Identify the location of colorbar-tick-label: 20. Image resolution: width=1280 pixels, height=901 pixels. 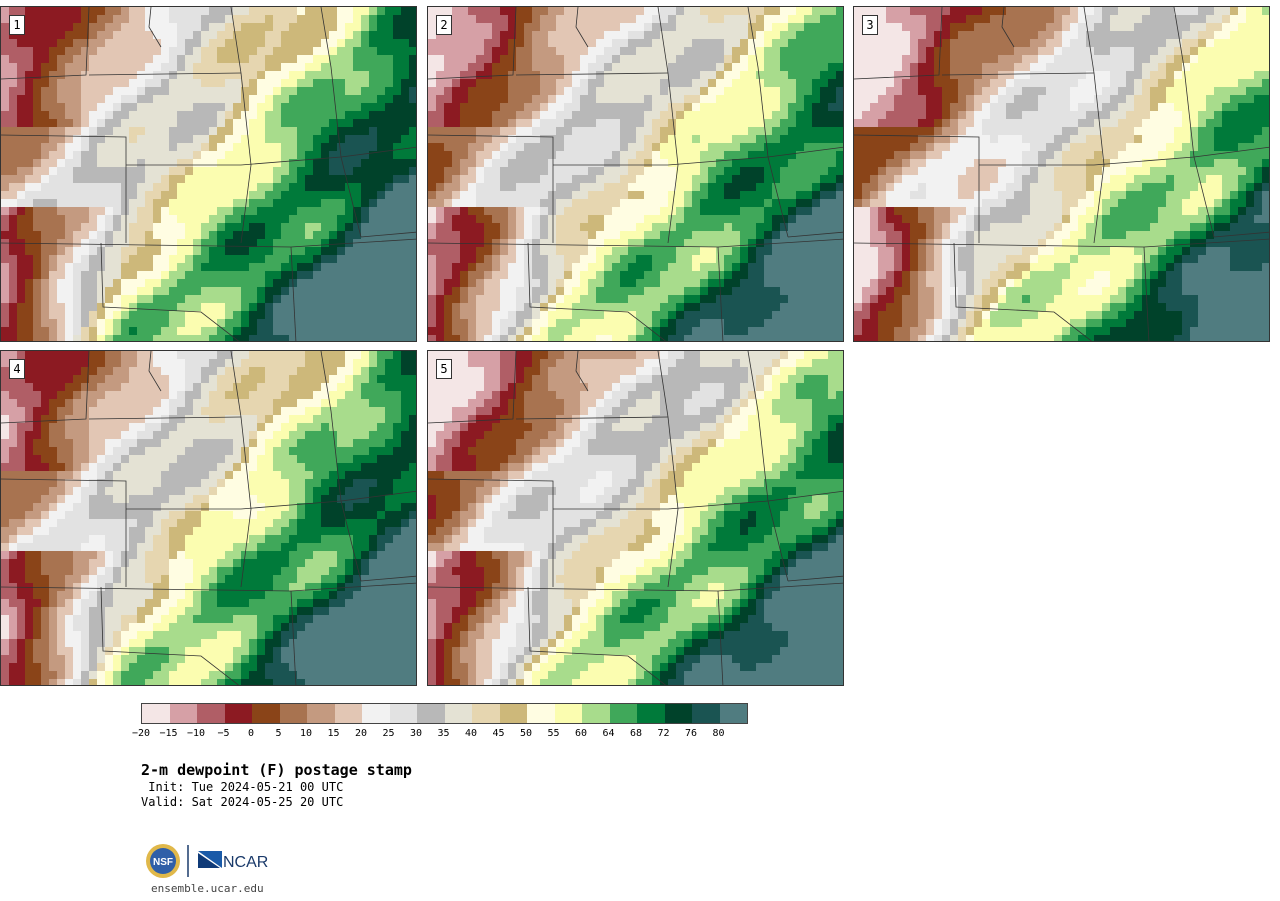
(361, 733).